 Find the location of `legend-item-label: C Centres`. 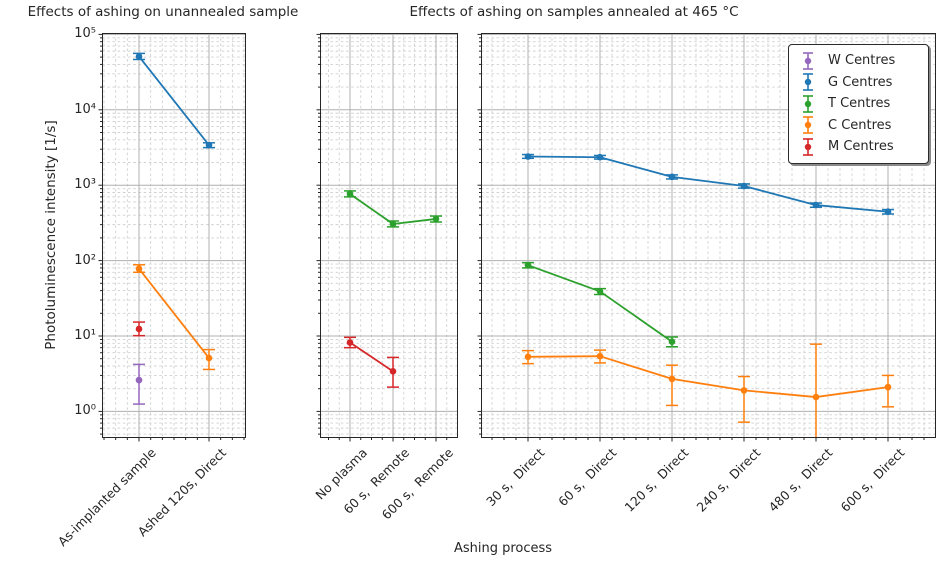

legend-item-label: C Centres is located at coordinates (860, 125).